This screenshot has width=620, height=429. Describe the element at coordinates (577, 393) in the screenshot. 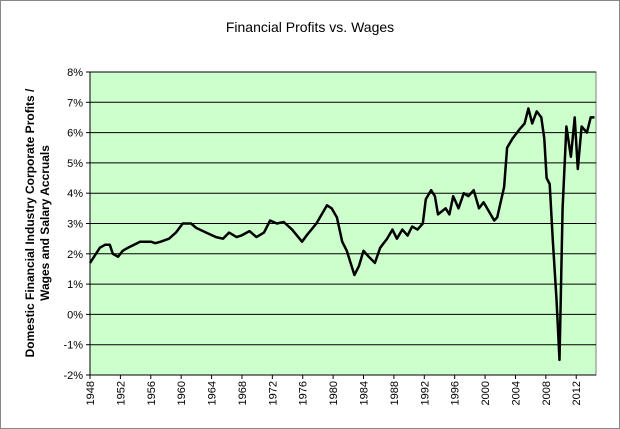

I see `x-tick-label: 2012` at that location.